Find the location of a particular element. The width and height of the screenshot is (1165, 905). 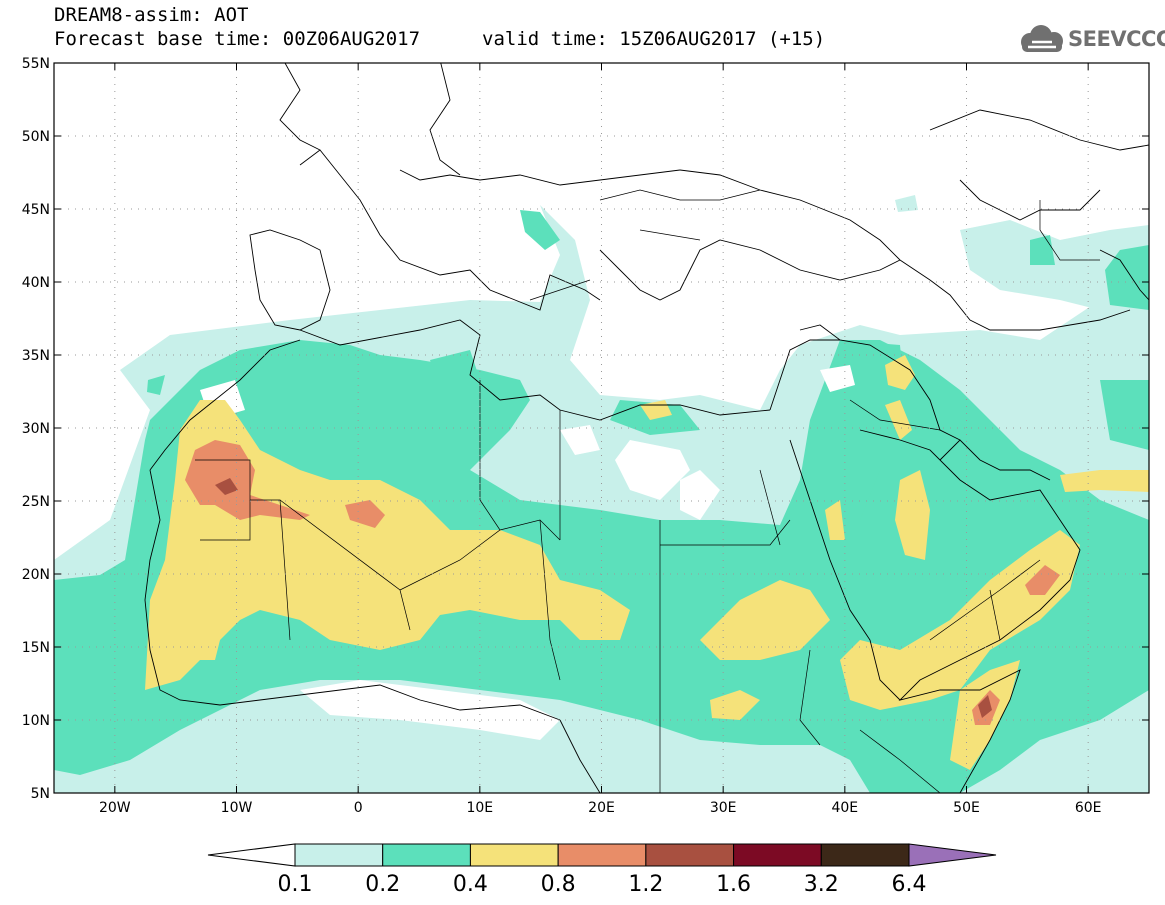

cloud-icon is located at coordinates (1042, 38).